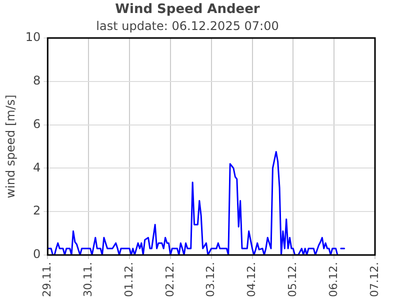 The height and width of the screenshot is (300, 395). Describe the element at coordinates (333, 280) in the screenshot. I see `x-tick-label: 06.12.` at that location.